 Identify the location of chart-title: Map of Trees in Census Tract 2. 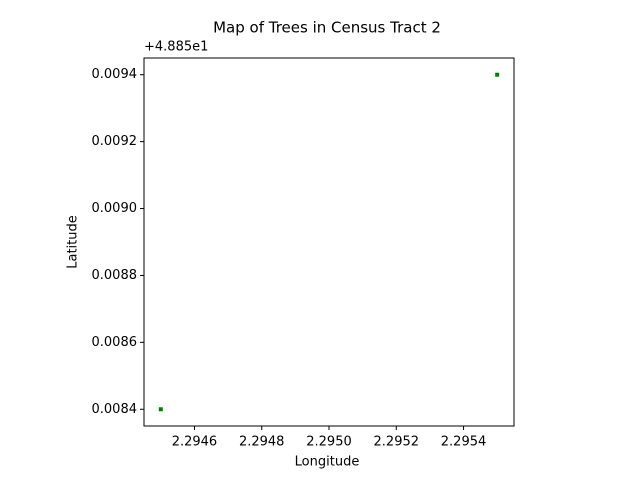
(327, 28).